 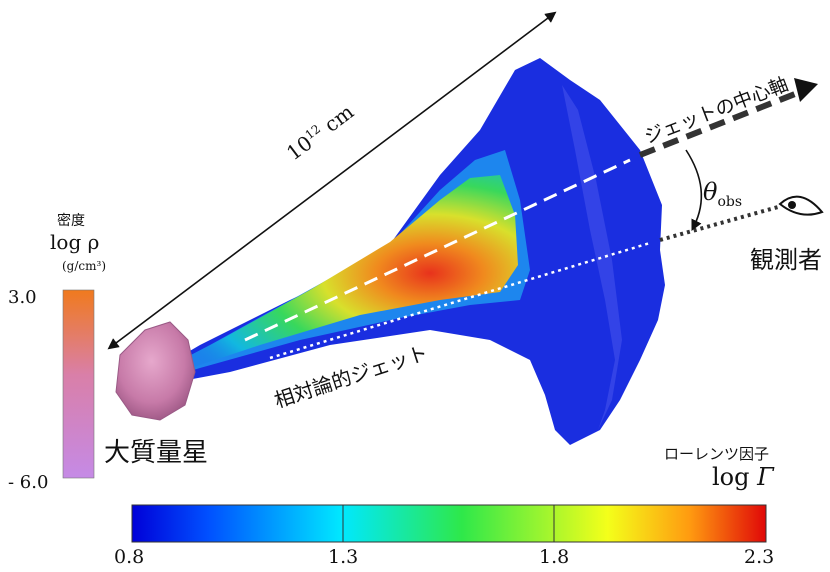 What do you see at coordinates (730, 201) in the screenshot?
I see `theta-sub: obs` at bounding box center [730, 201].